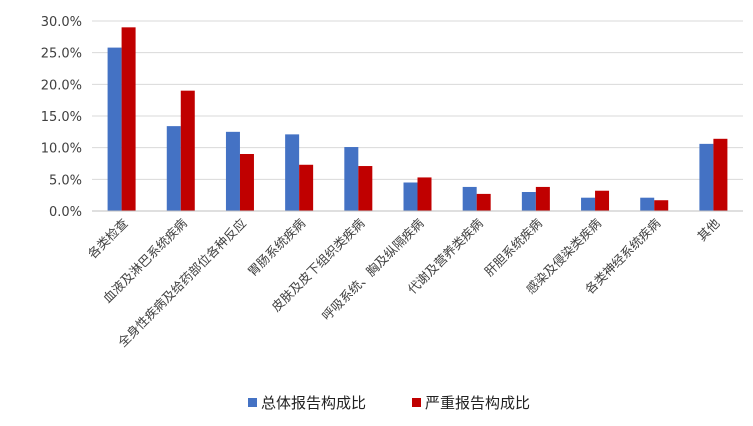 This screenshot has width=753, height=426. I want to click on legend-label-total: 总体报告构成比, so click(313, 403).